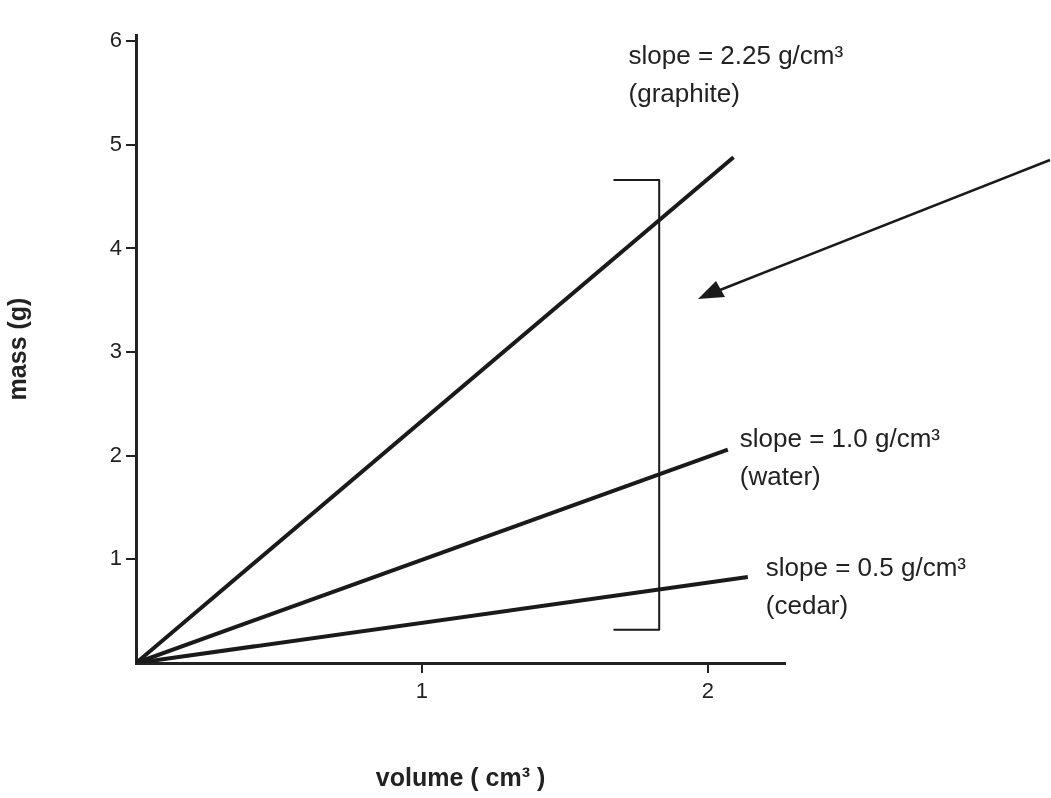 The width and height of the screenshot is (1051, 798). I want to click on y-tick-label: 3, so click(115, 351).